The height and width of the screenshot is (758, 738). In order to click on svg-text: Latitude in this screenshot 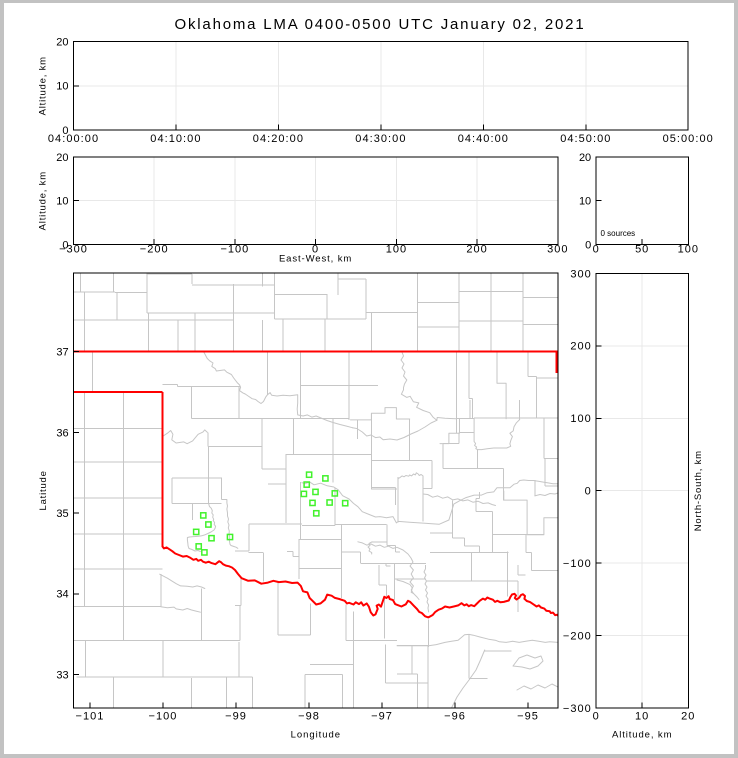, I will do `click(43, 490)`.